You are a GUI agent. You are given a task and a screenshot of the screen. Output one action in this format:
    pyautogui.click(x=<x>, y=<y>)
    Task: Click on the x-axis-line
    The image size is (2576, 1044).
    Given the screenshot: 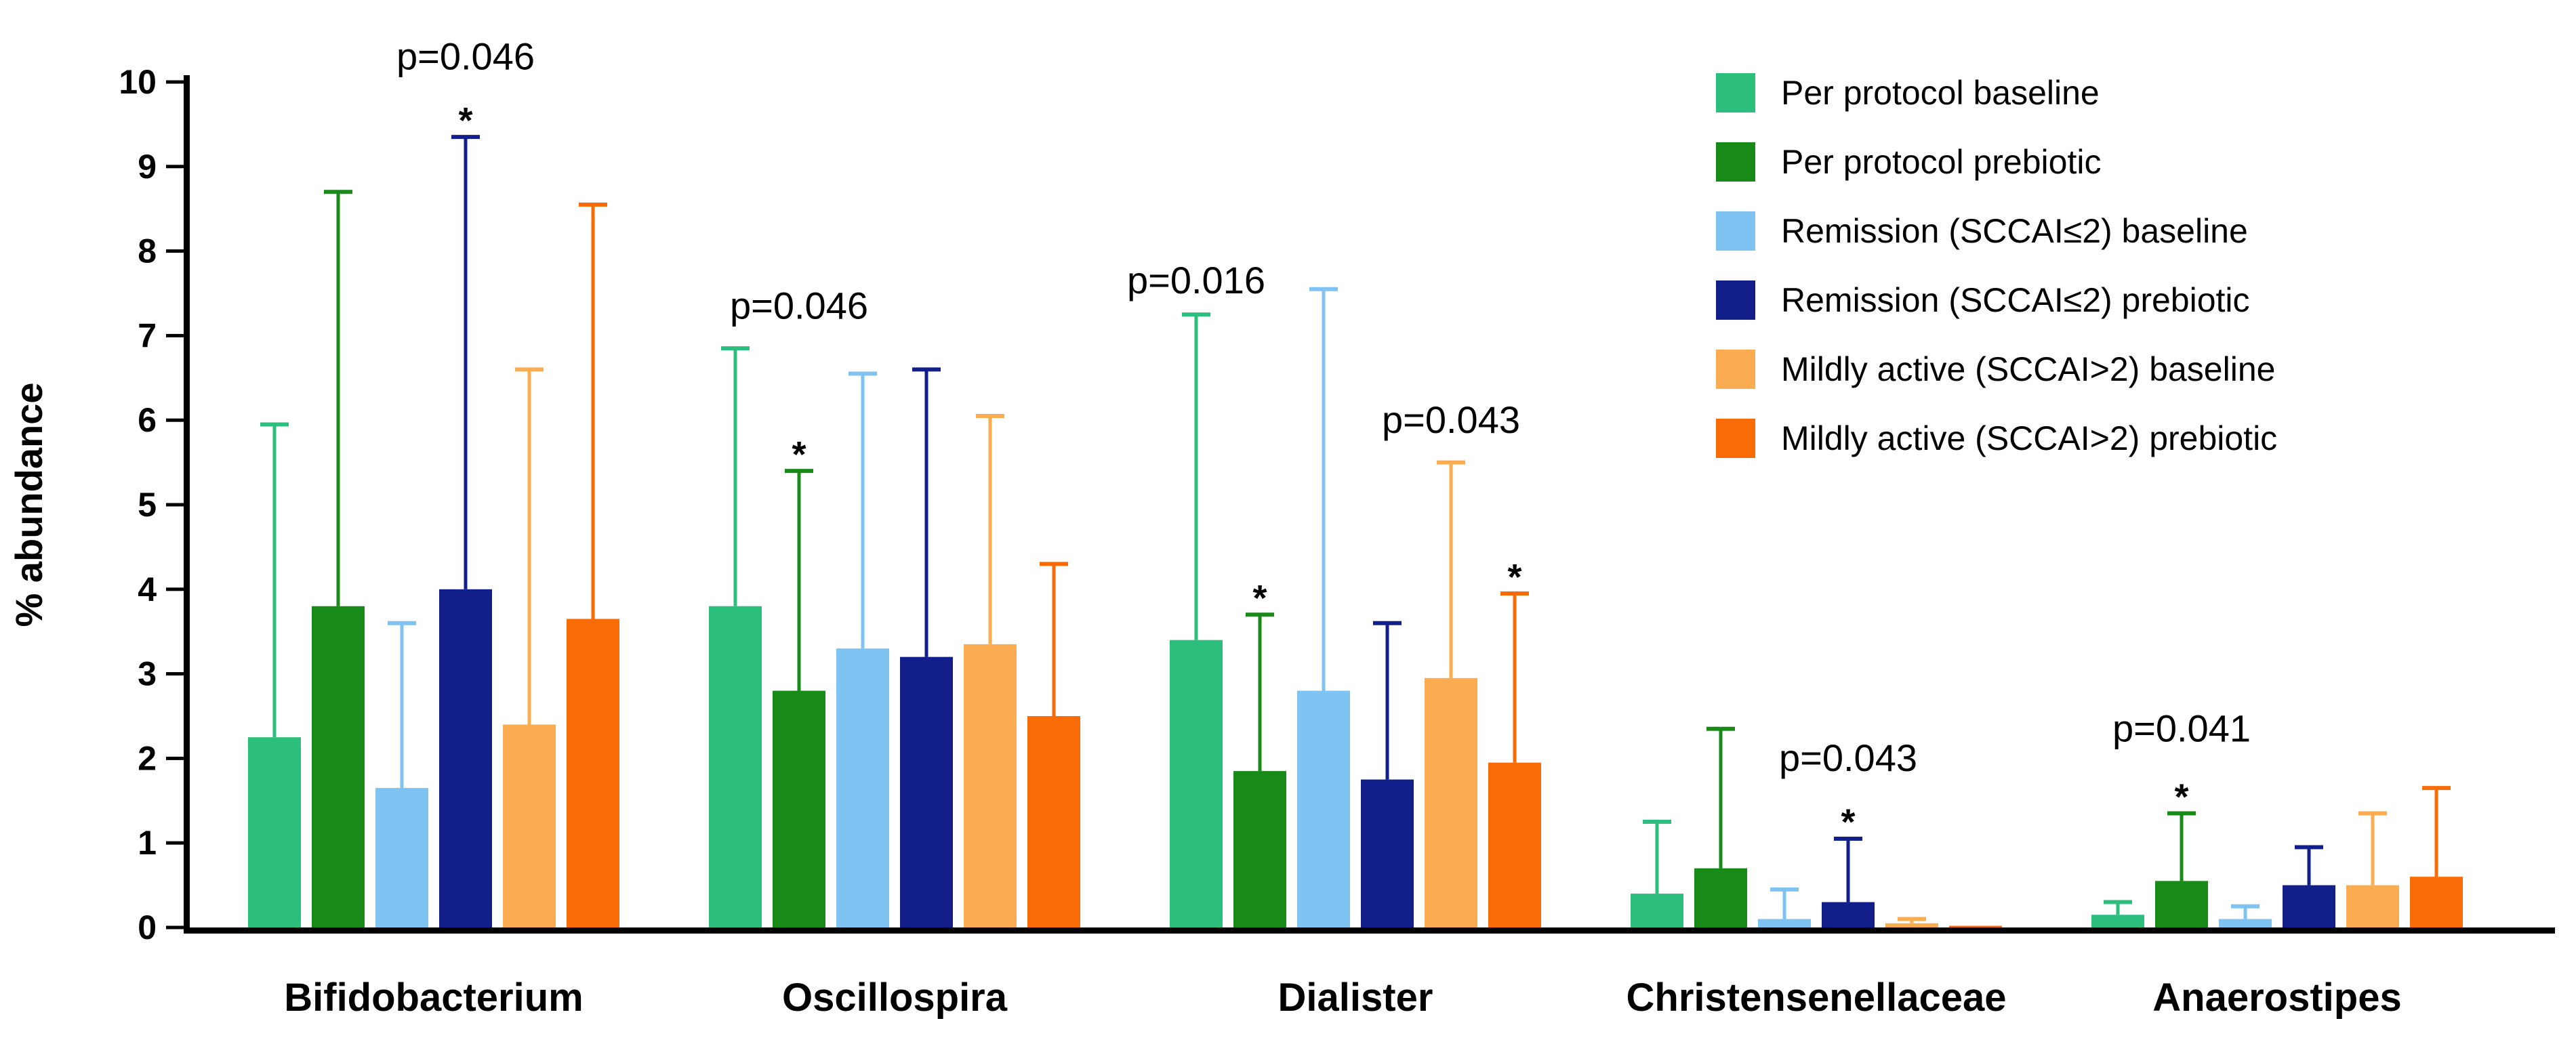 What is the action you would take?
    pyautogui.click(x=1370, y=930)
    